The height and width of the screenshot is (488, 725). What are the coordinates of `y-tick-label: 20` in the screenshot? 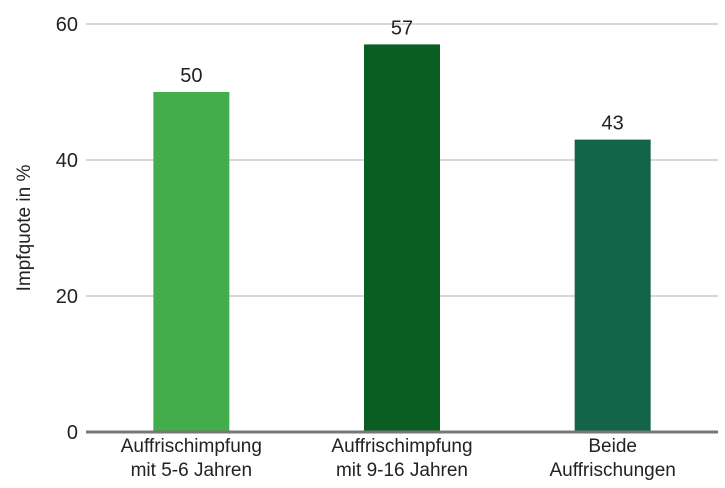 It's located at (67, 297).